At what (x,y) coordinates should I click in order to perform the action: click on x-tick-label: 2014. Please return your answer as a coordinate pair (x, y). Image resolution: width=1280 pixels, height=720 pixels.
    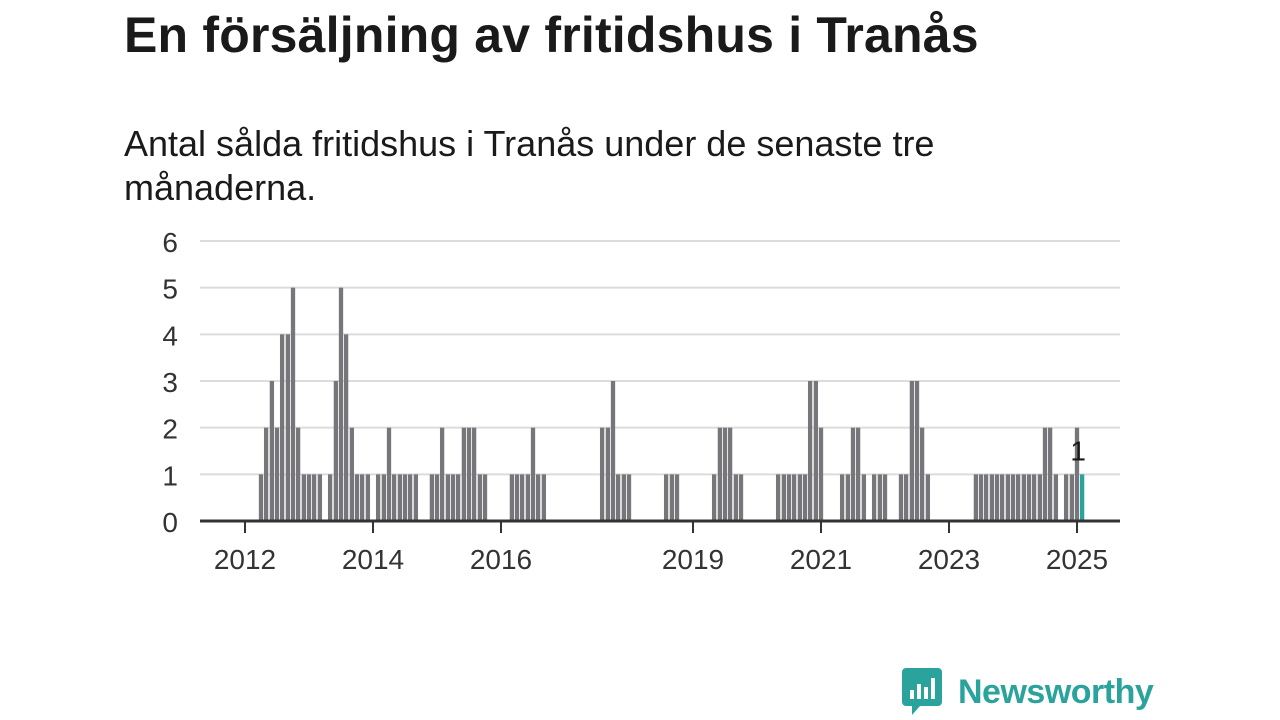
    Looking at the image, I should click on (373, 559).